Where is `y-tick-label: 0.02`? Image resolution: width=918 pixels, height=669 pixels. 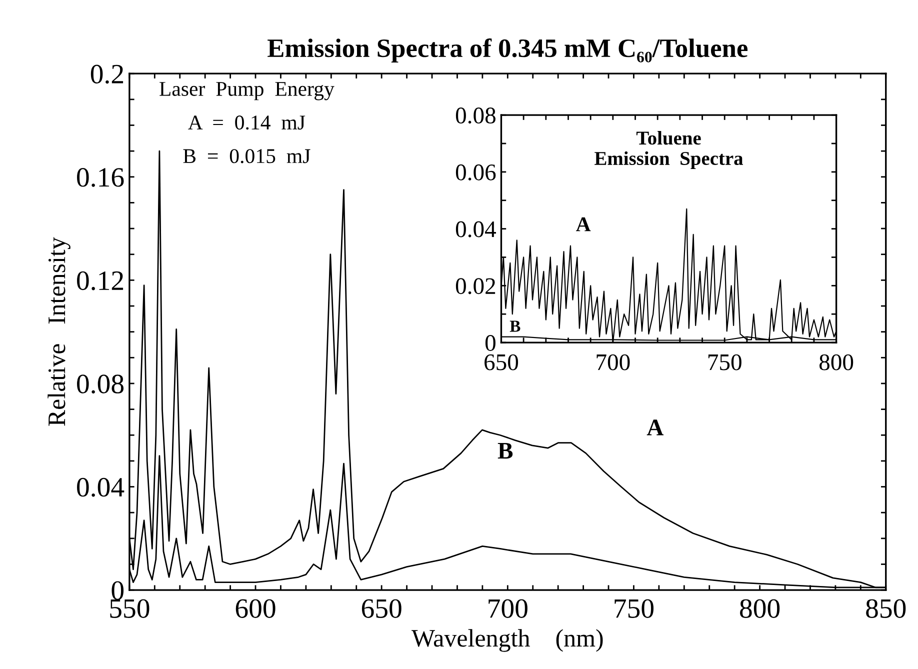 y-tick-label: 0.02 is located at coordinates (476, 286).